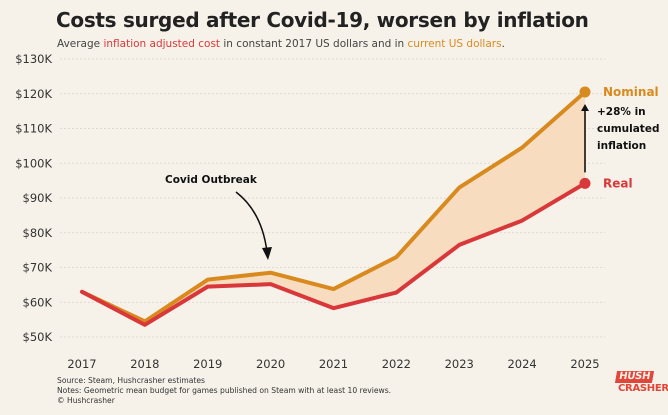 This screenshot has width=668, height=415. I want to click on covid-annotation-arrowhead, so click(267, 253).